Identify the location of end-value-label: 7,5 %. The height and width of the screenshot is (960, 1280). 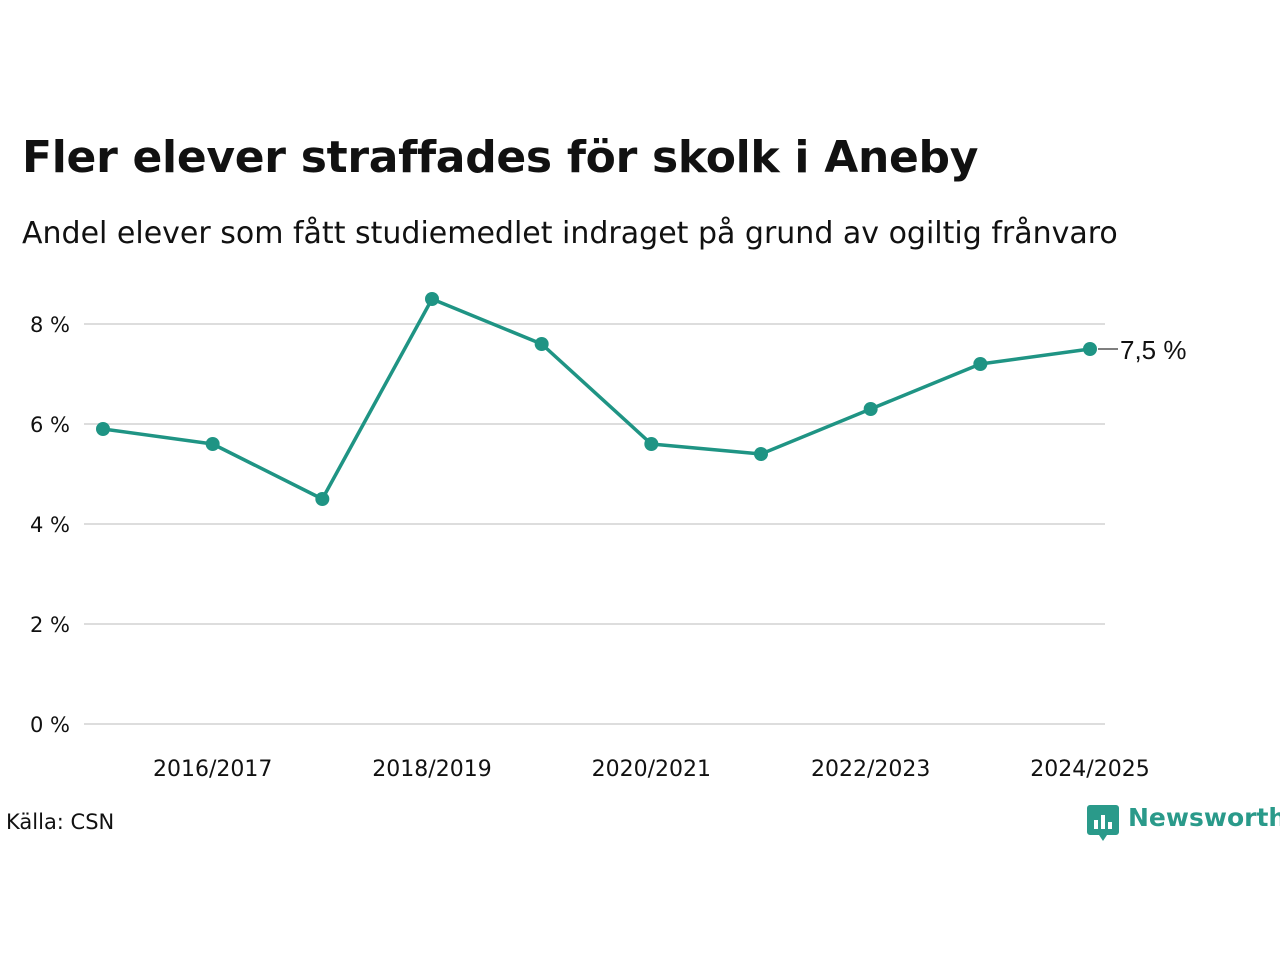
(1153, 350).